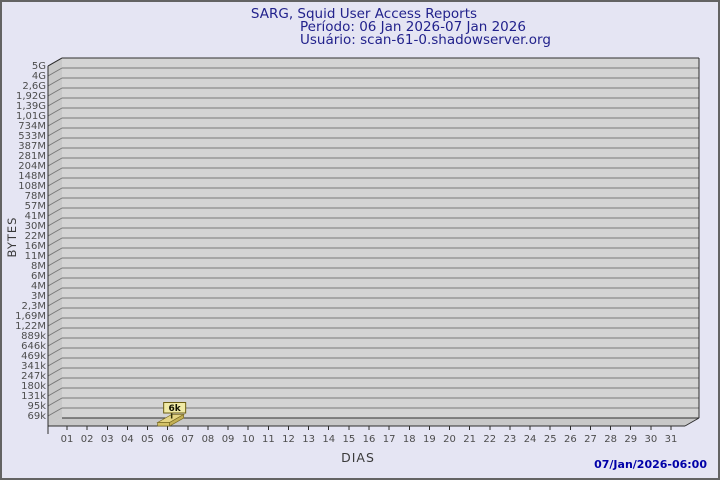 The height and width of the screenshot is (480, 720). I want to click on y-tick-label: 57M, so click(35, 206).